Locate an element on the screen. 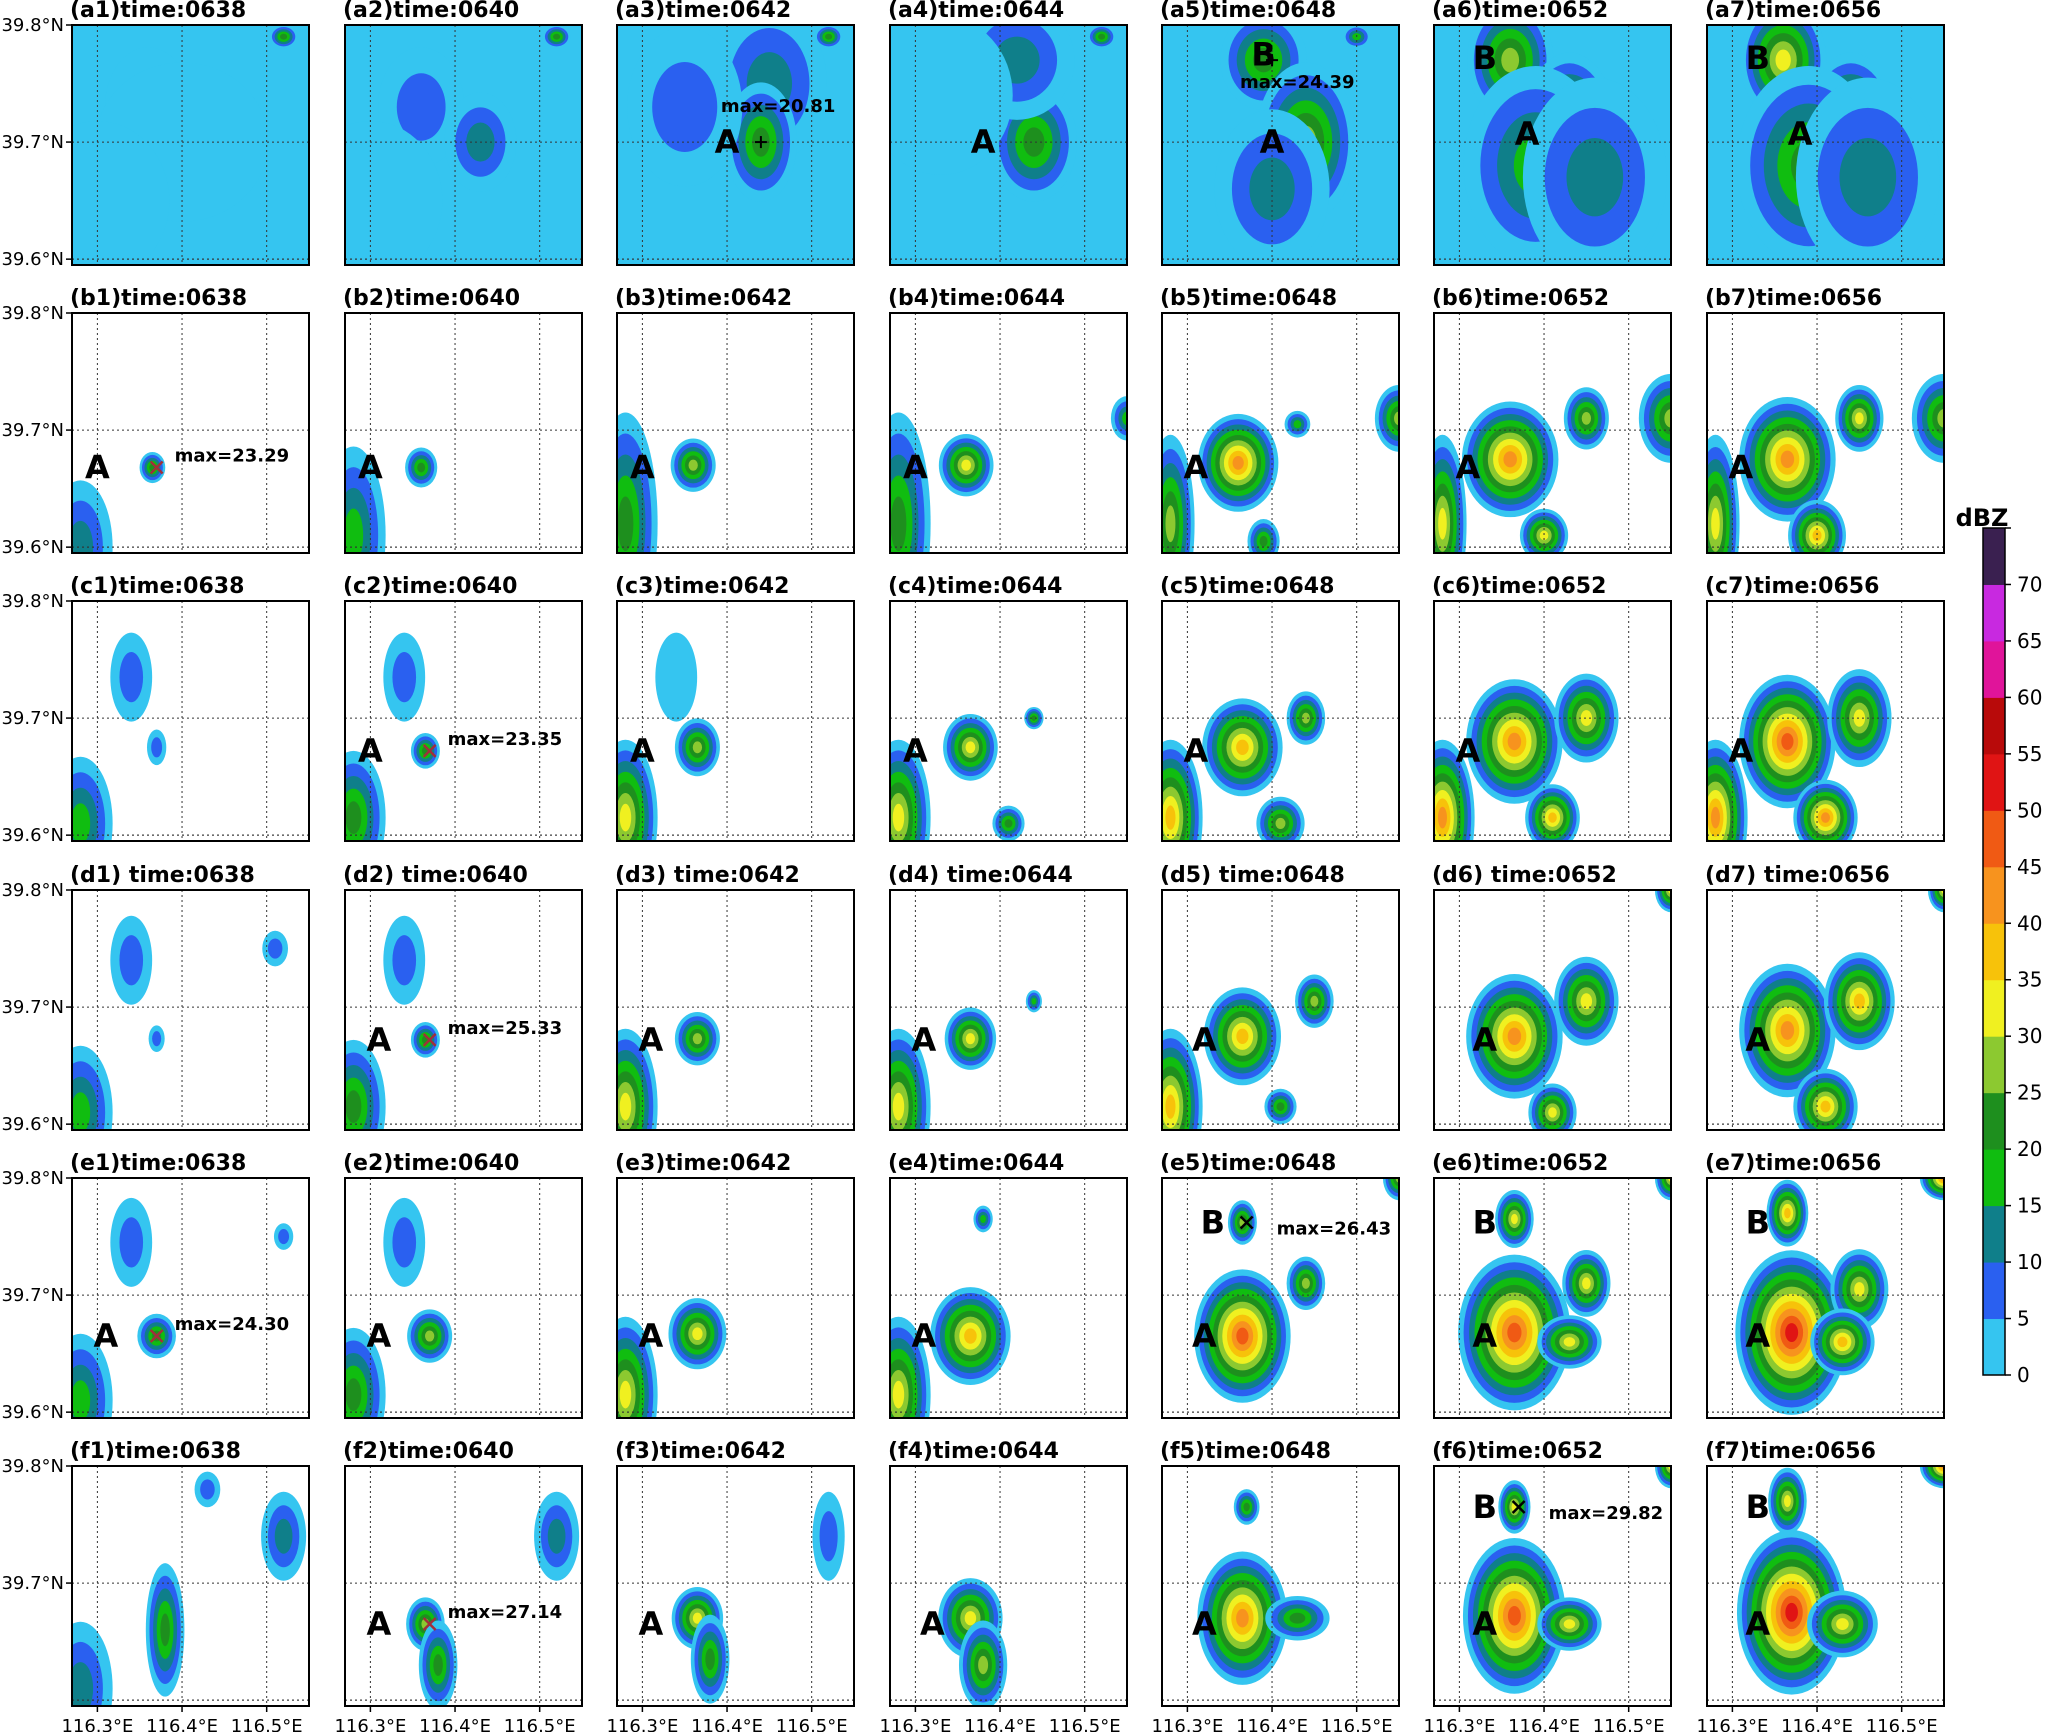 The height and width of the screenshot is (1732, 2060). x-tick-label: 116.3°E is located at coordinates (915, 1724).